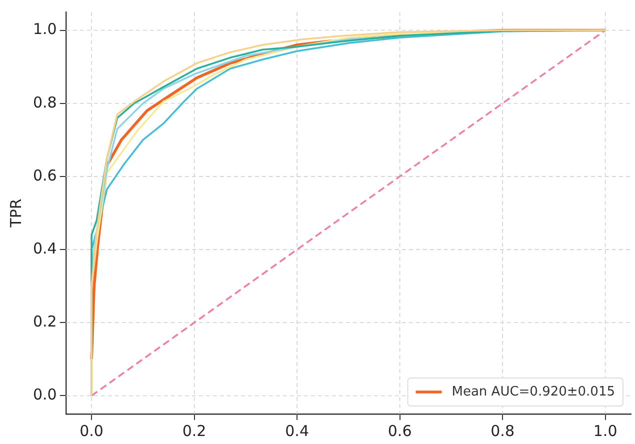 Image resolution: width=635 pixels, height=444 pixels. What do you see at coordinates (44, 29) in the screenshot?
I see `y-tick-label: 1.0` at bounding box center [44, 29].